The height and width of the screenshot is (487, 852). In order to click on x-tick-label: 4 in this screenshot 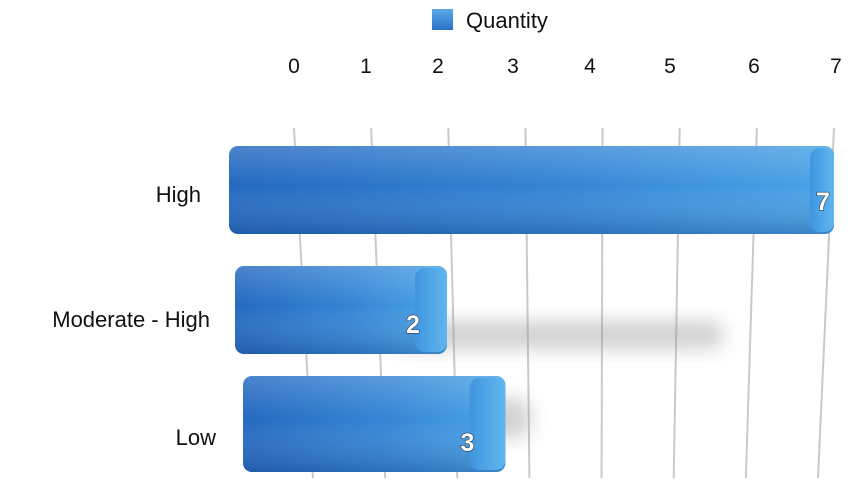, I will do `click(590, 66)`.